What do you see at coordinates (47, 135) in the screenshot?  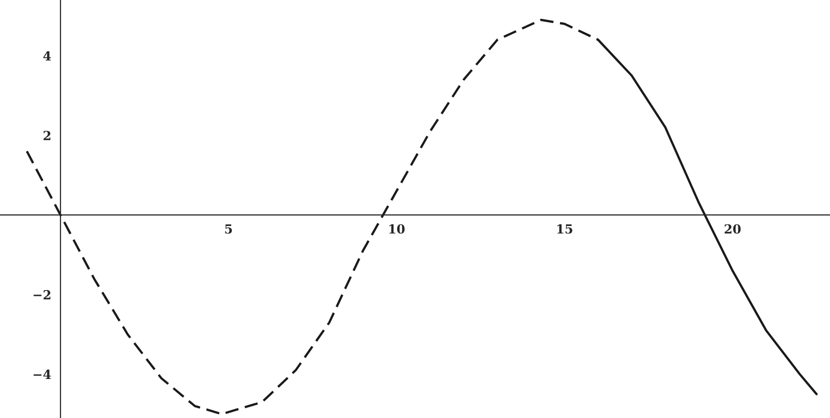 I see `y-tick-label: 2` at bounding box center [47, 135].